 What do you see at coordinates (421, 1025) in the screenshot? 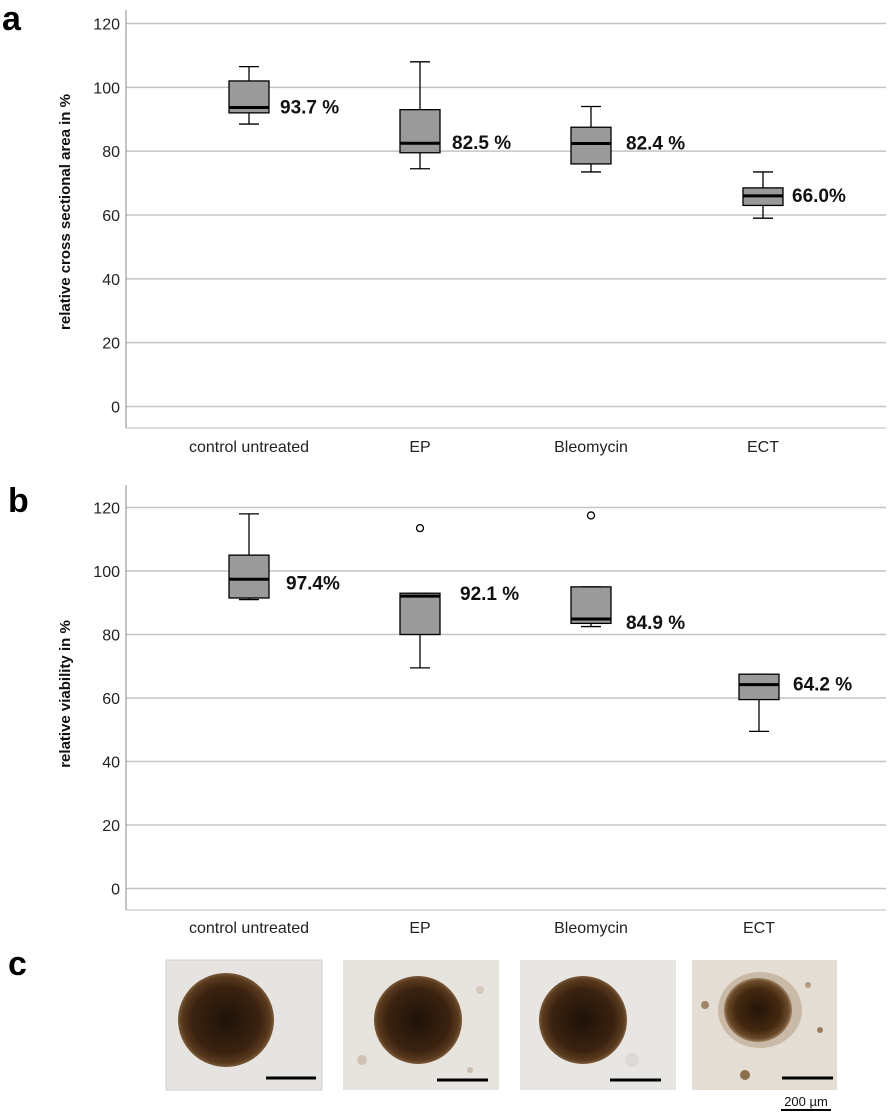
I see `micrograph-ep` at bounding box center [421, 1025].